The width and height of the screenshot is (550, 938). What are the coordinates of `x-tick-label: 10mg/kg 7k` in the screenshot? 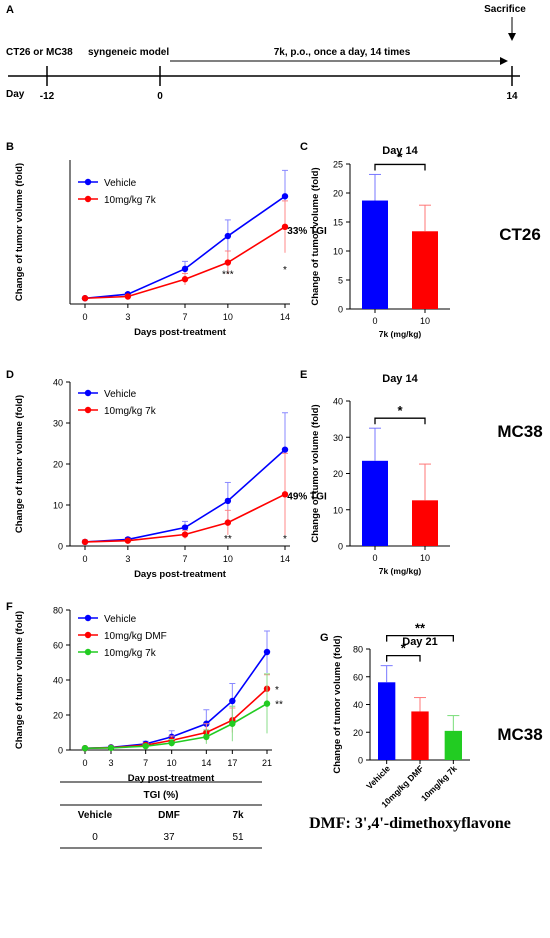 It's located at (439, 783).